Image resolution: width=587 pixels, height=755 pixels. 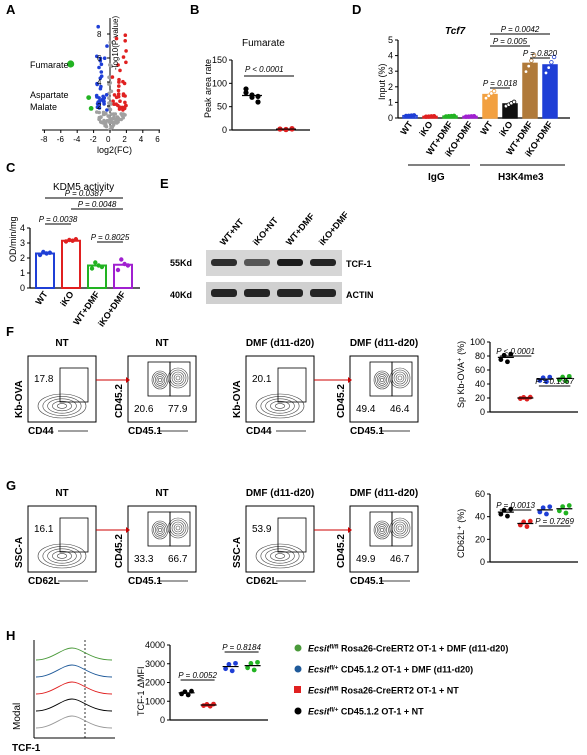 I want to click on legend-entry: Ecsitfl/+ CD45.1.2 OT-1 + DMF (d11-d20), so click(x=390, y=670).